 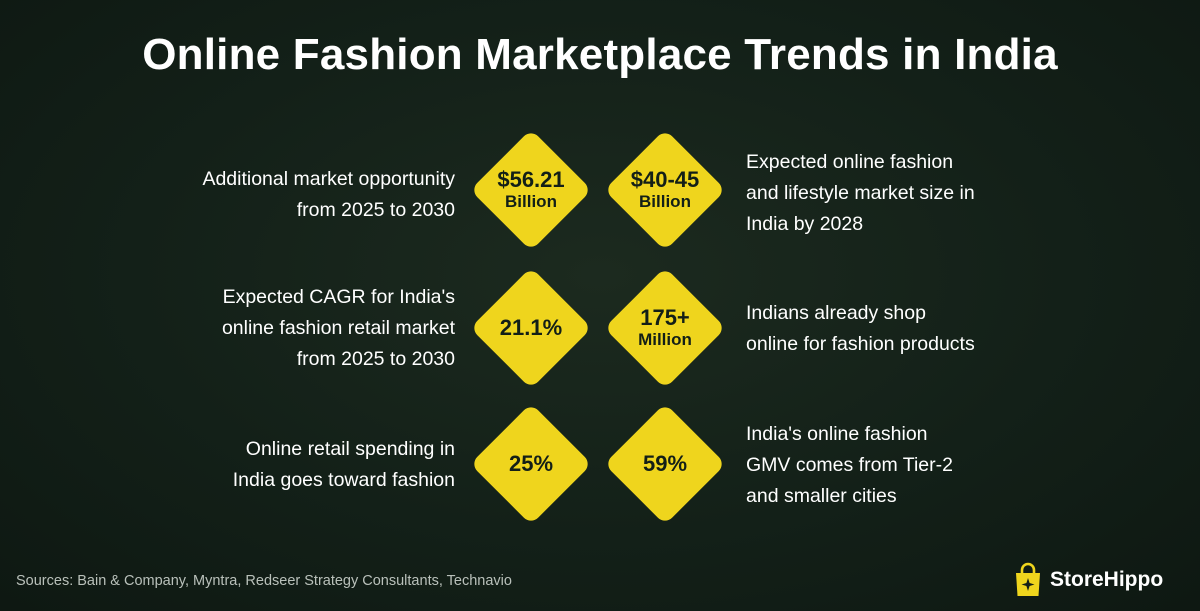 I want to click on stat-diamond-market-size: $40-45 Billion, so click(x=665, y=190).